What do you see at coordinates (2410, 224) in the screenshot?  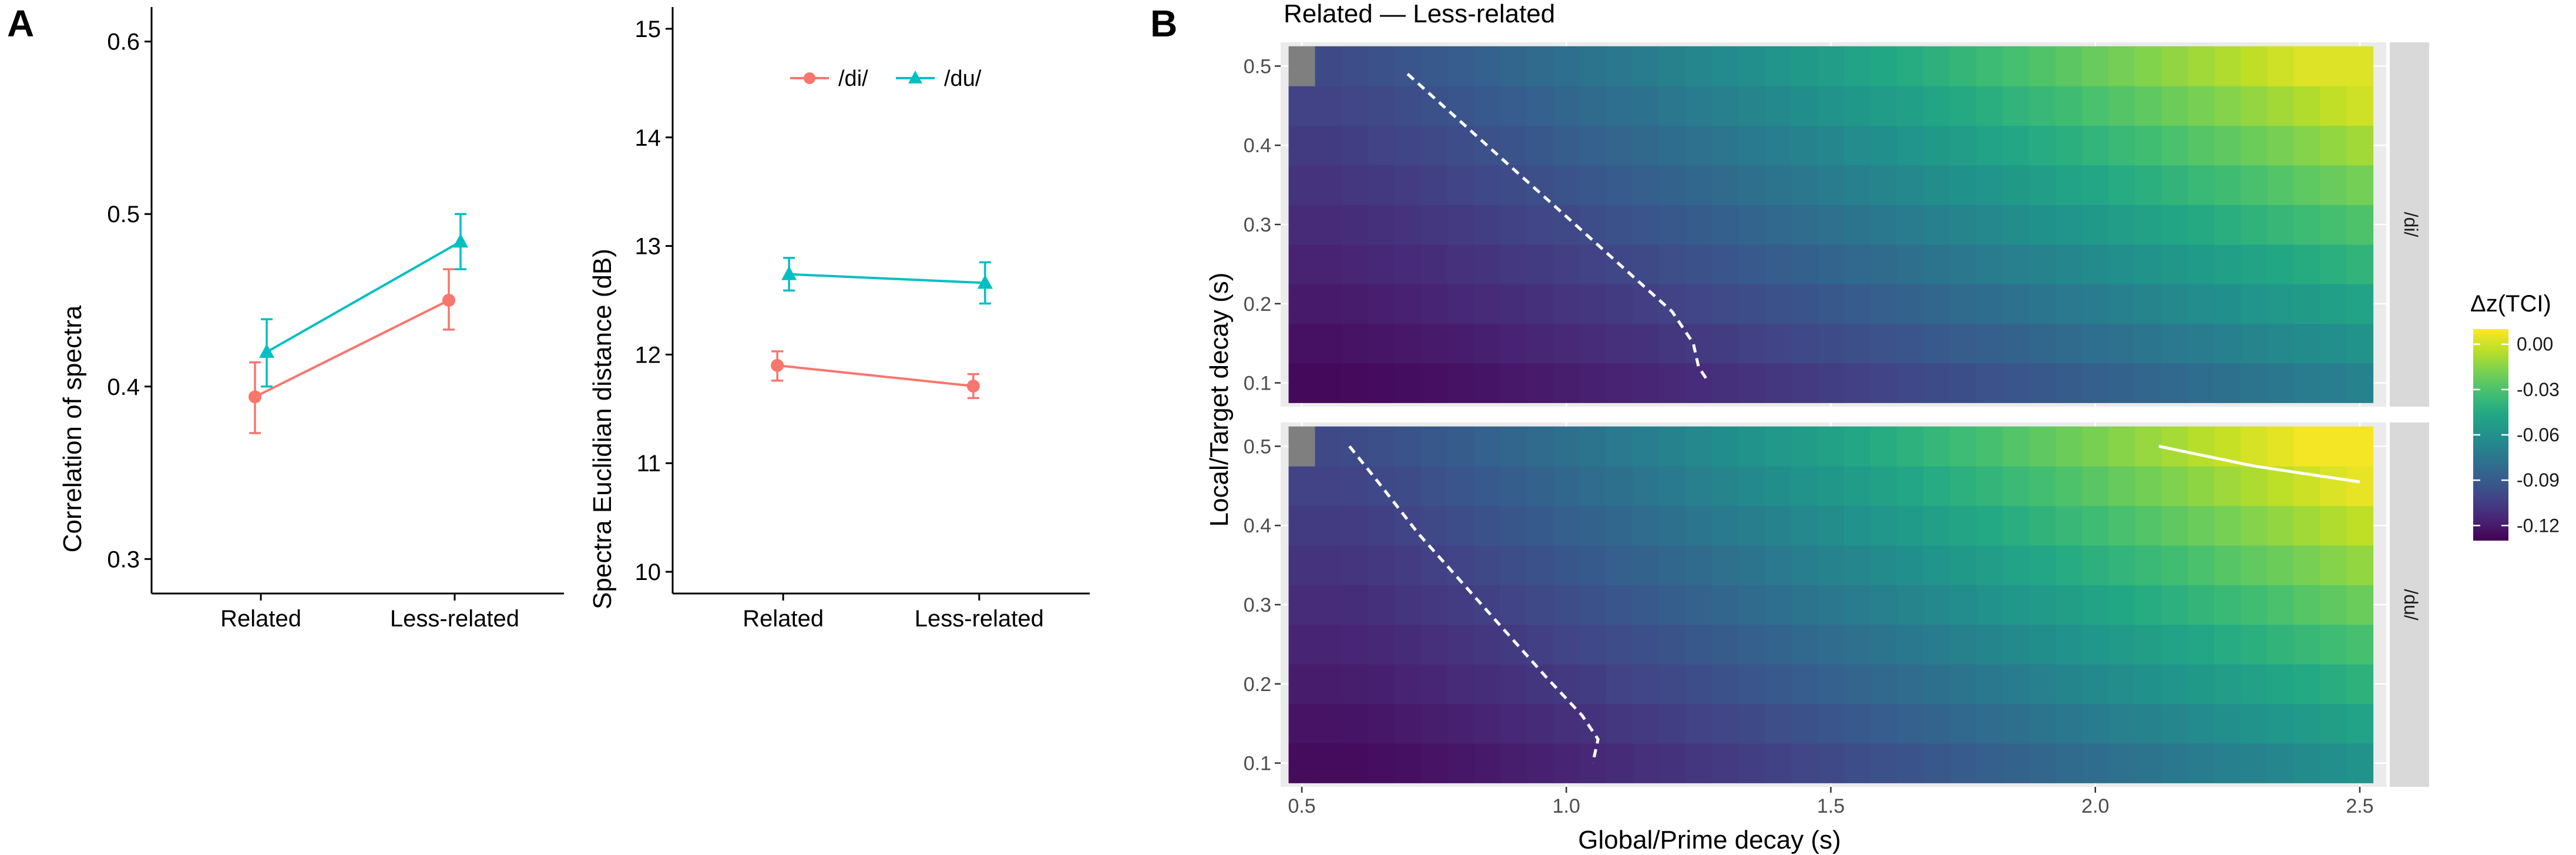 I see `facet-strip-label: /di/` at bounding box center [2410, 224].